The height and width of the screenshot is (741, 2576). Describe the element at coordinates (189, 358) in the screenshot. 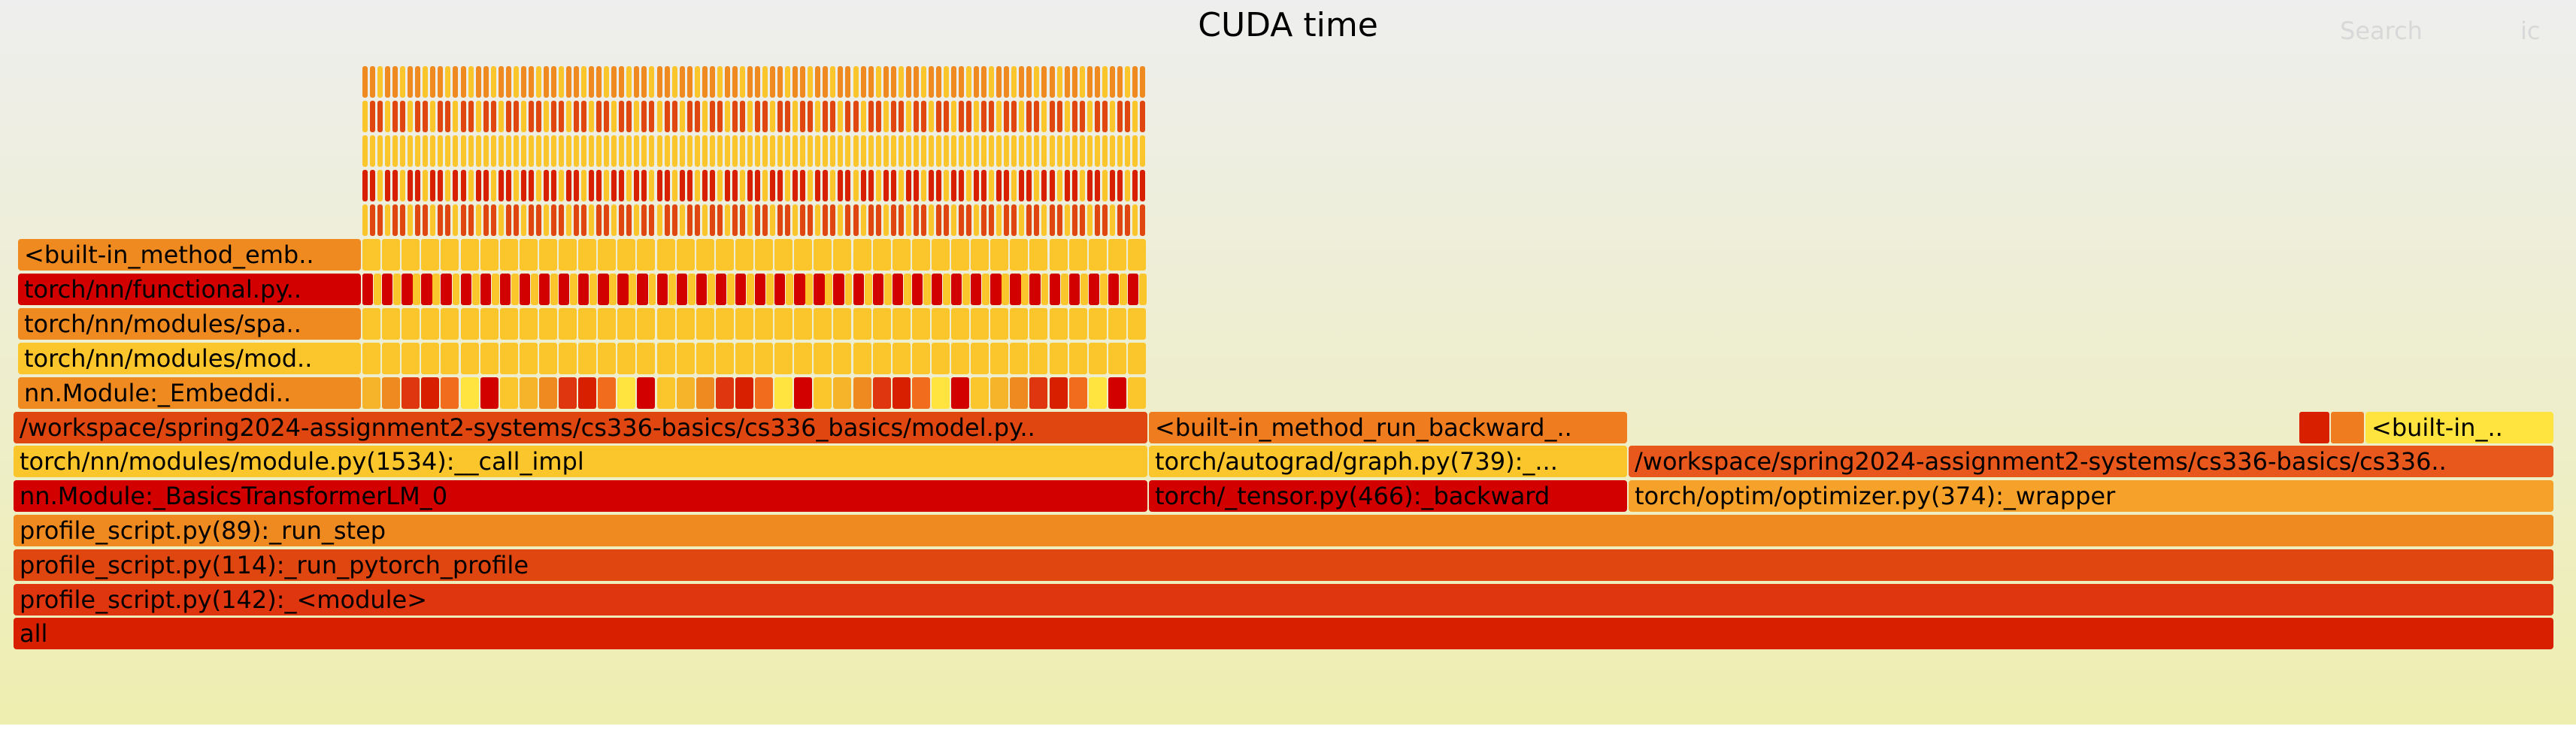

I see `frame-modules-mod: torch/nn/modules/mod..` at that location.